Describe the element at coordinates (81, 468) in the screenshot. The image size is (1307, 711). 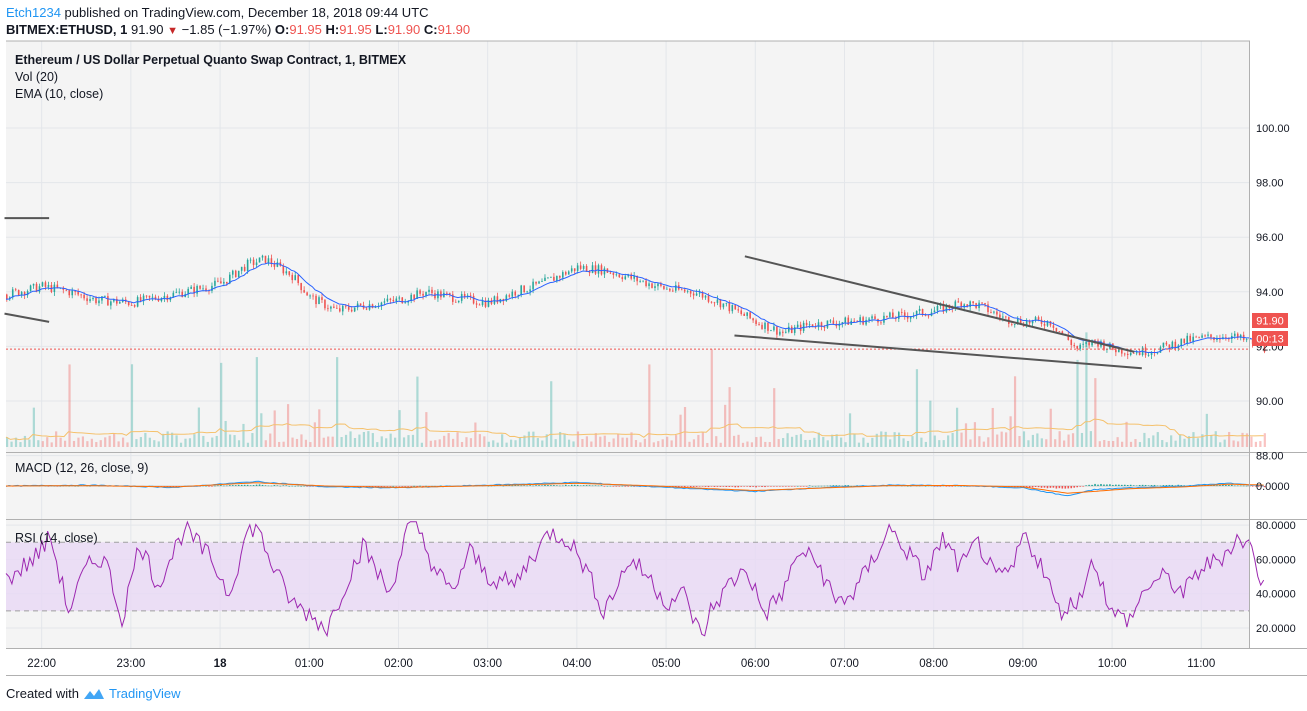
I see `macd-legend: MACD (12, 26, close, 9)` at that location.